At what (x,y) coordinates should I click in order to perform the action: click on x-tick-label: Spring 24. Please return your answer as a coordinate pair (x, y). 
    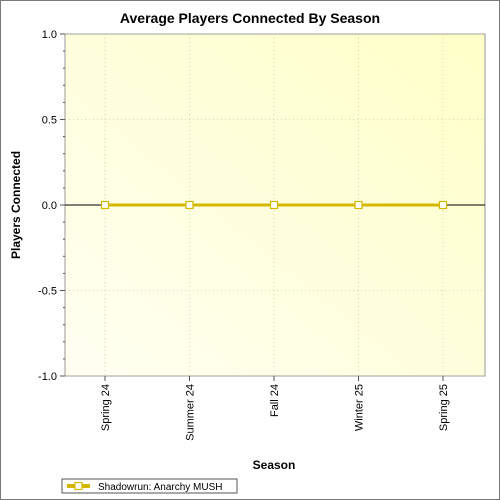
    Looking at the image, I should click on (106, 407).